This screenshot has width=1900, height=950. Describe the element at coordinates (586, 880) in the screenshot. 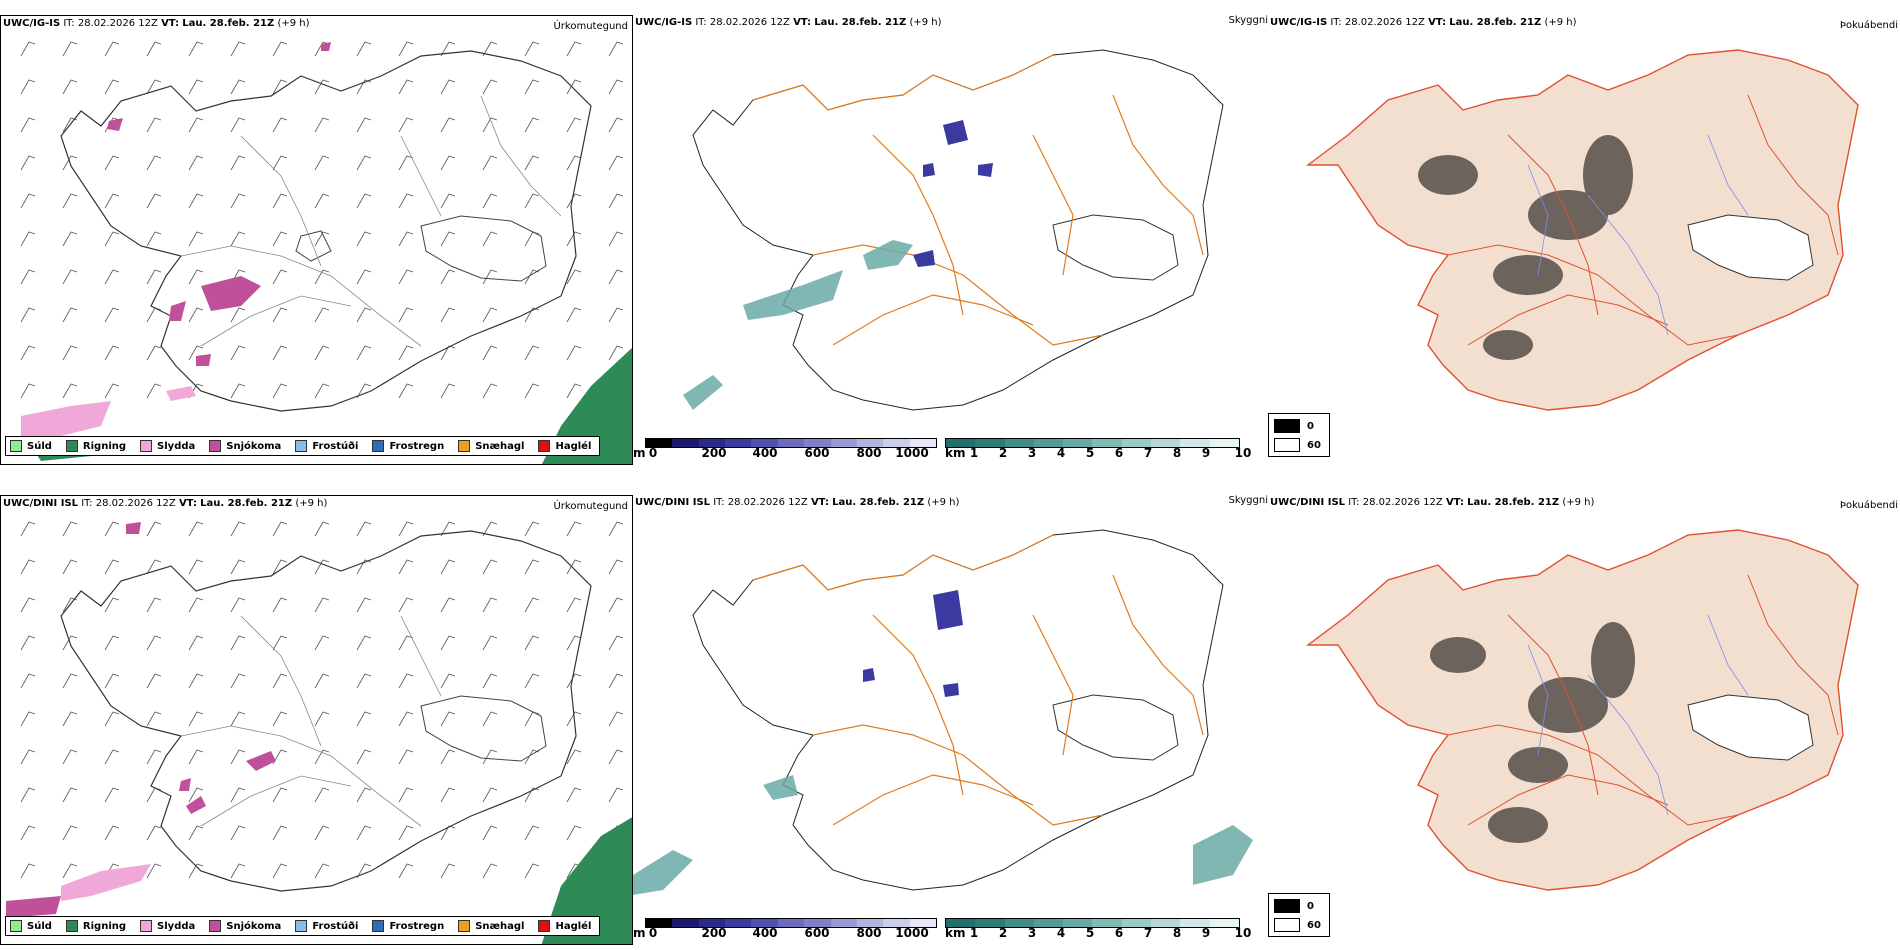

I see `rain-areas` at that location.